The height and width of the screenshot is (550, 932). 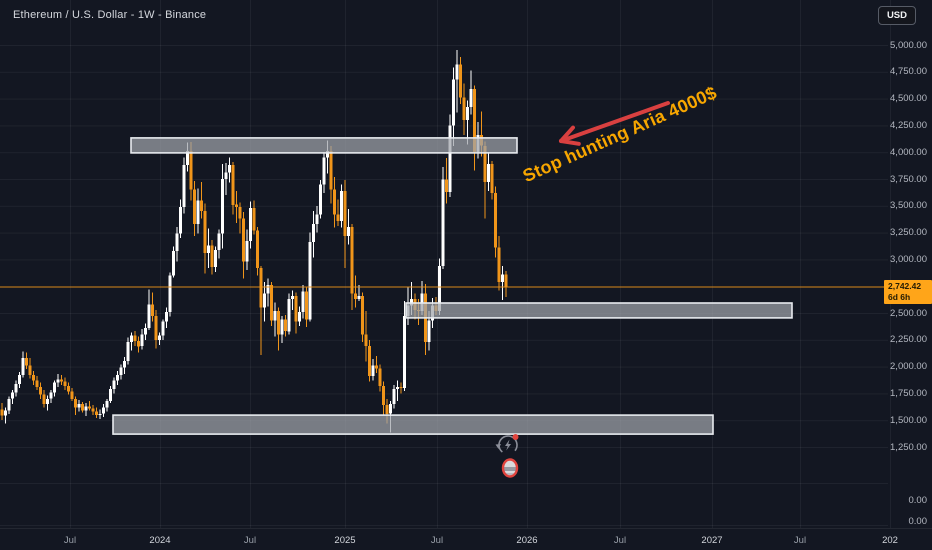 I want to click on current-price-line, so click(x=444, y=287).